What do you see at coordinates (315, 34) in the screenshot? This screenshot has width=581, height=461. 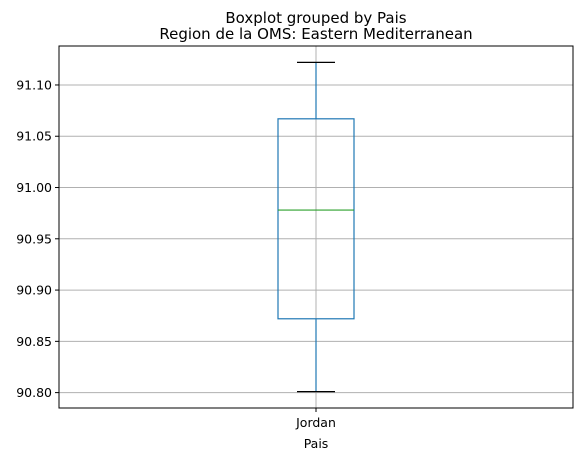 I see `chart-title: Region de la OMS: Eastern Mediterranean` at bounding box center [315, 34].